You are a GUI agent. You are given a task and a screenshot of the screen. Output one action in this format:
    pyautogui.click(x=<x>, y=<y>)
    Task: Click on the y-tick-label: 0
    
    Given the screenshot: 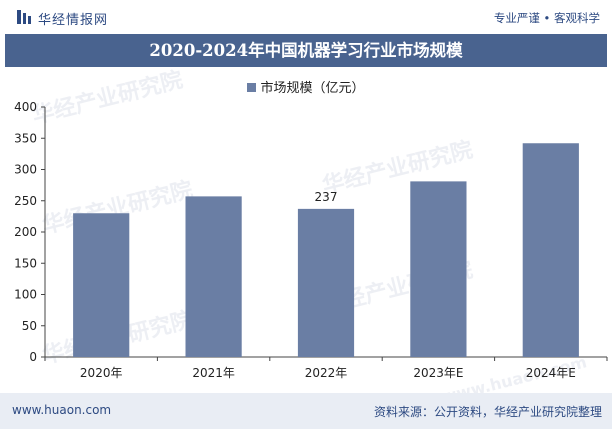 What is the action you would take?
    pyautogui.click(x=33, y=357)
    